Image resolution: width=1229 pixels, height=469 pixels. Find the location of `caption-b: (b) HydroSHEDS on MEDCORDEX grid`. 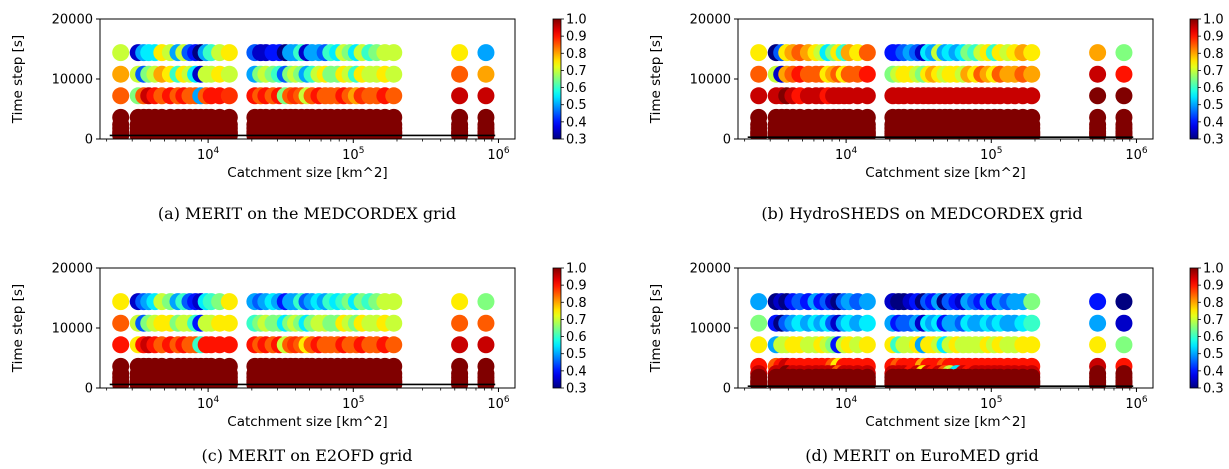

caption-b: (b) HydroSHEDS on MEDCORDEX grid is located at coordinates (922, 213).